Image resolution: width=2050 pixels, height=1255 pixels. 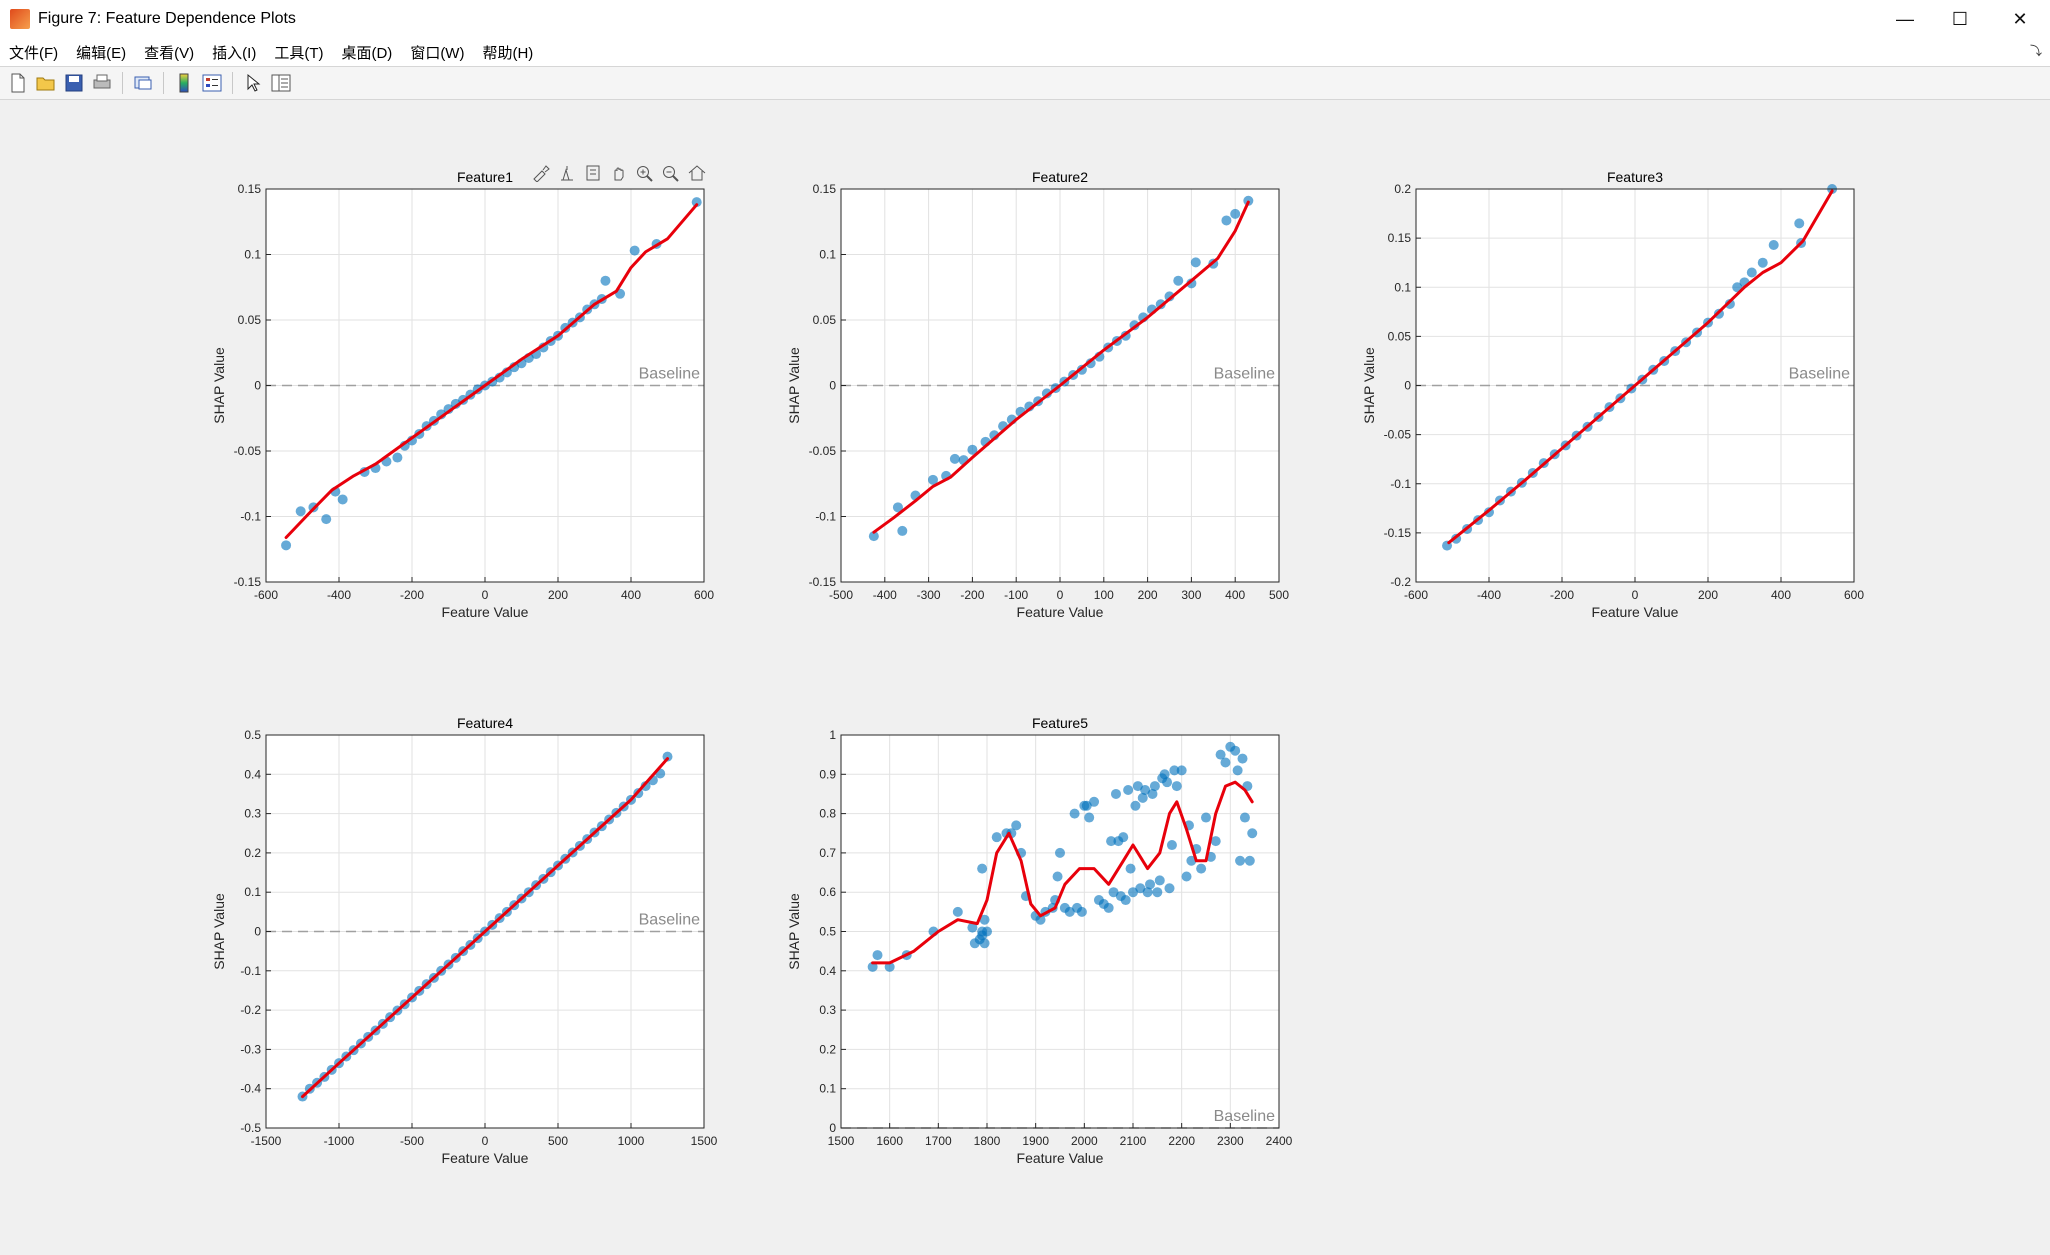 What do you see at coordinates (46, 83) in the screenshot?
I see `open-folder-icon` at bounding box center [46, 83].